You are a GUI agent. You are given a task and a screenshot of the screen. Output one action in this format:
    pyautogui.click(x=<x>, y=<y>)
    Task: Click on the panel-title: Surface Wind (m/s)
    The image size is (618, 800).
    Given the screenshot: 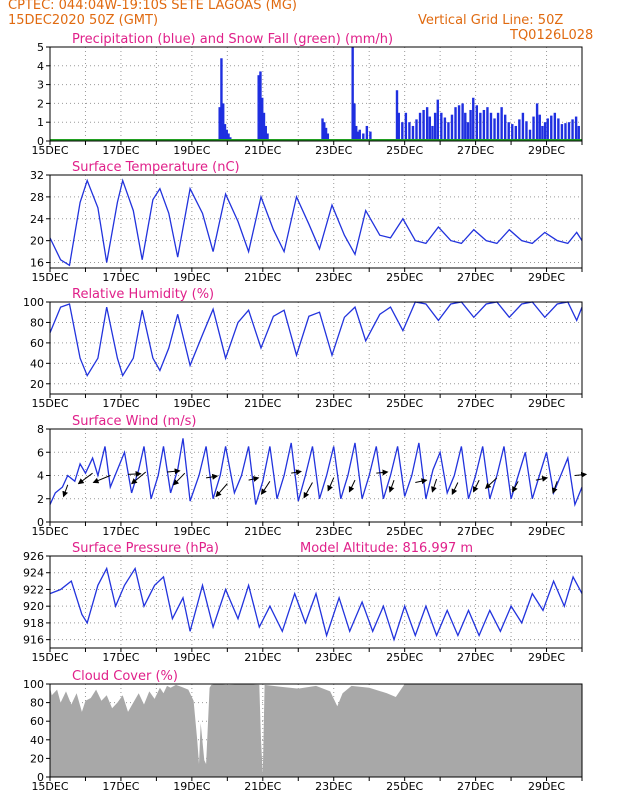 What is the action you would take?
    pyautogui.click(x=134, y=421)
    